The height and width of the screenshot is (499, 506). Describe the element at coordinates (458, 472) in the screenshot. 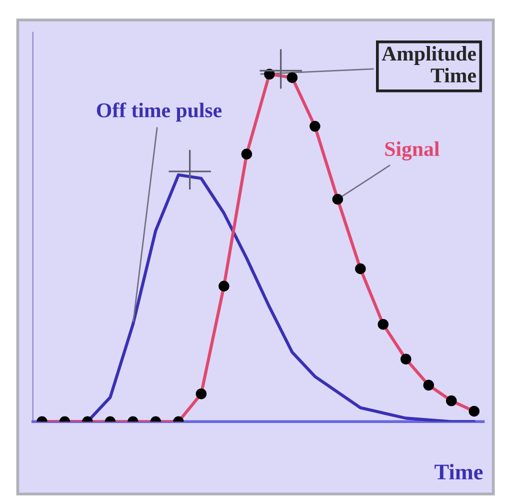

I see `x-axis-title: Time` at that location.